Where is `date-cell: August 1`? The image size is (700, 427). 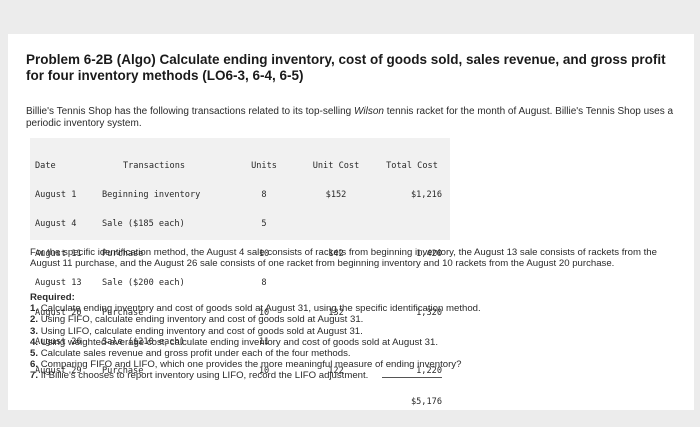
date-cell: August 1 is located at coordinates (56, 194).